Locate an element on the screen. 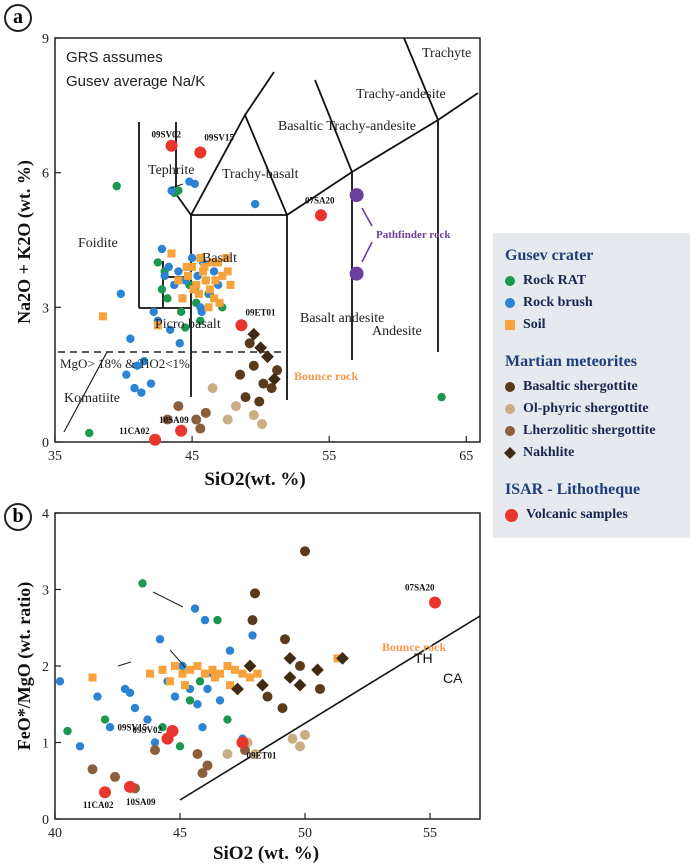  legend-item-volcanic: Volcanic samples is located at coordinates (566, 515).